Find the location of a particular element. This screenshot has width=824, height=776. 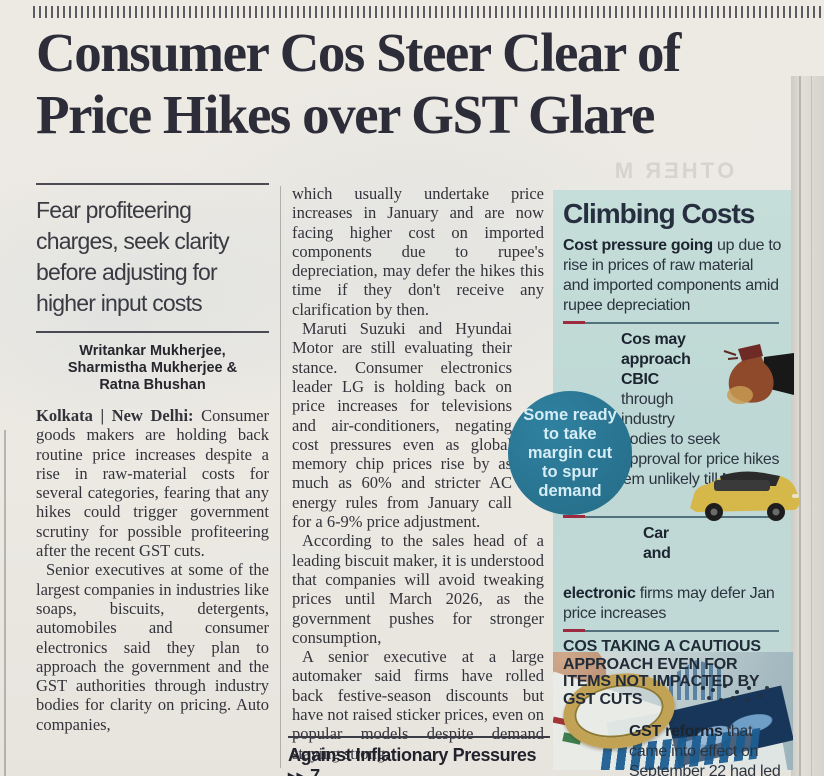

car-icon is located at coordinates (743, 496).